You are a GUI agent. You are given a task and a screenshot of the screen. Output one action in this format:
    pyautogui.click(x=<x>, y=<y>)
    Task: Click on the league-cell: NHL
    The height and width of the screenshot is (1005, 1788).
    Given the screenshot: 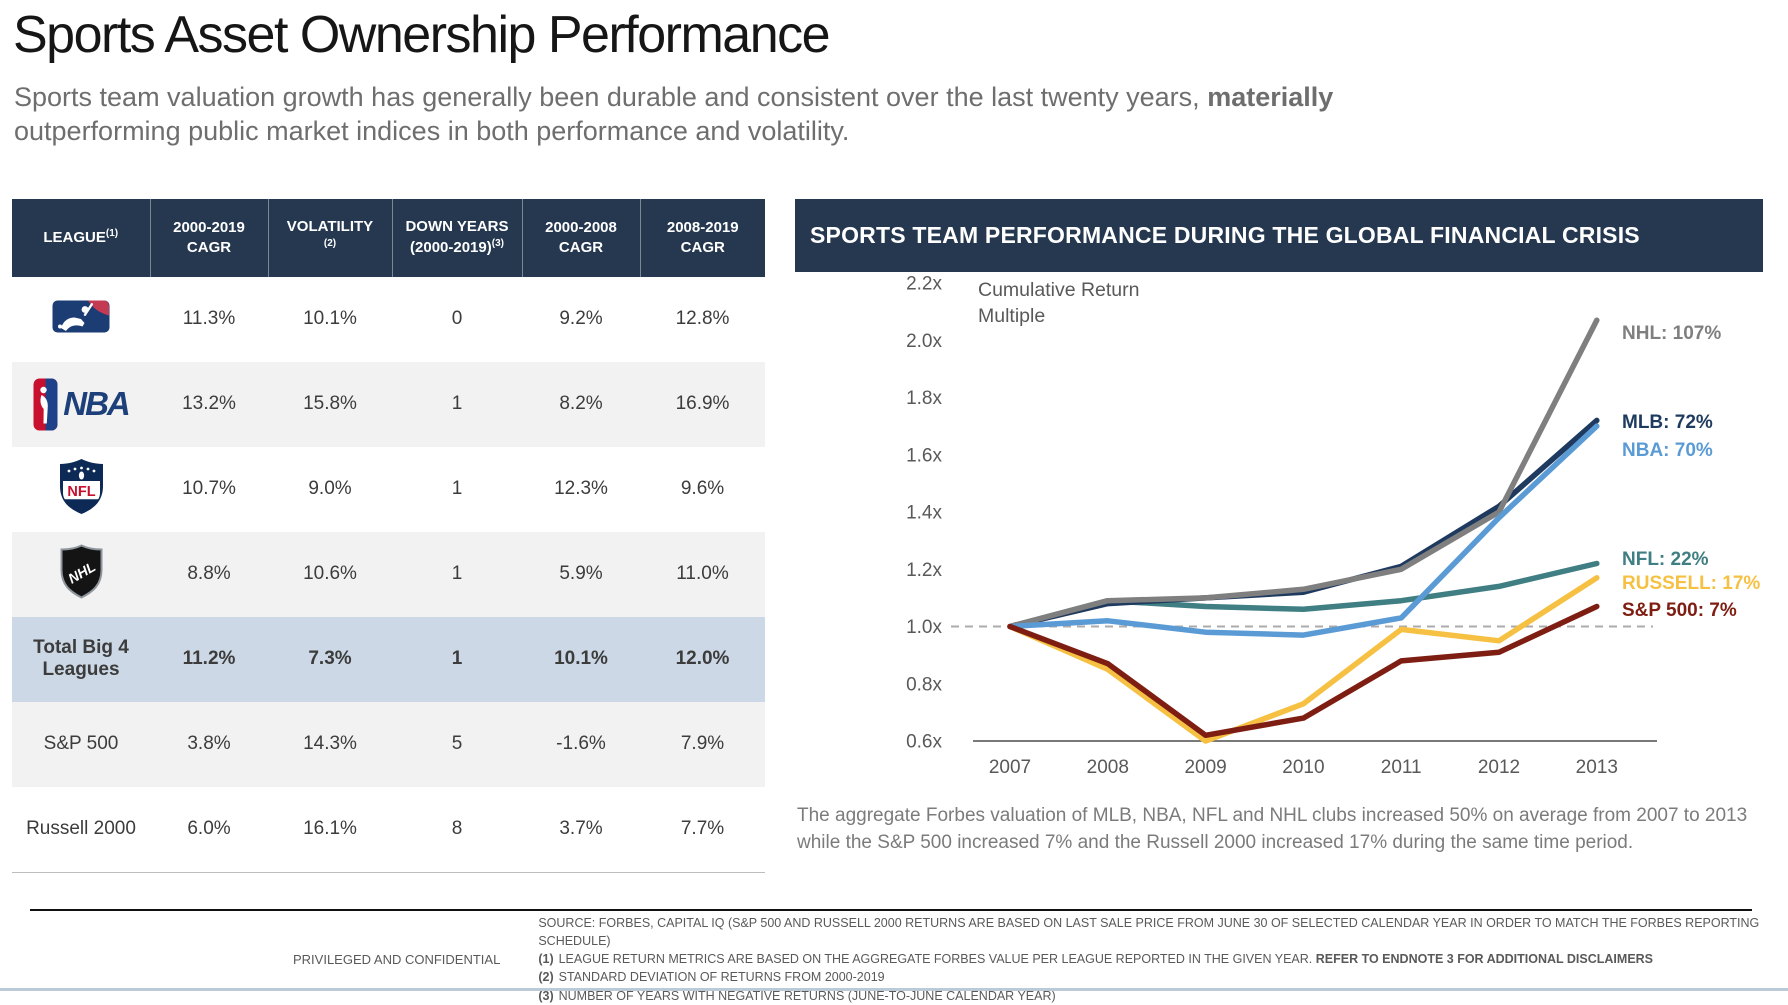 What is the action you would take?
    pyautogui.click(x=81, y=574)
    